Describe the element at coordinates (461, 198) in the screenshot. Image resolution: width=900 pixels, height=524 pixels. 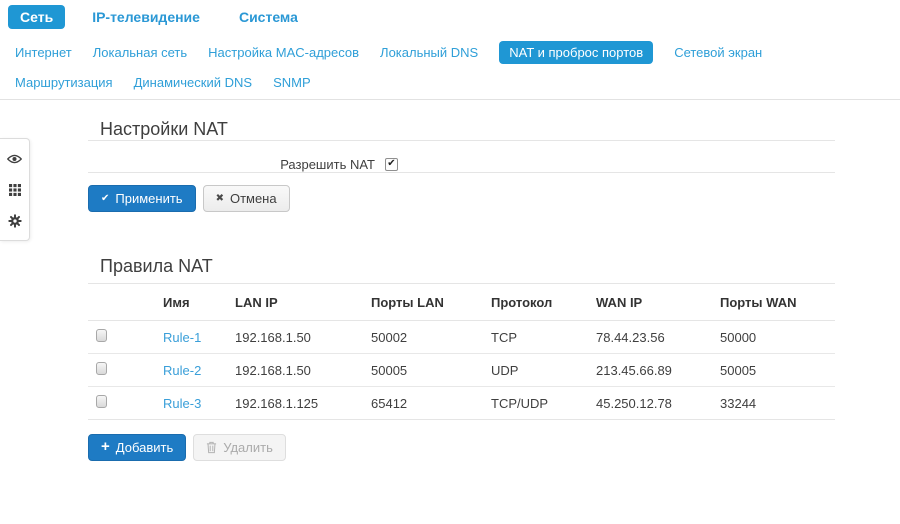
I see `settings-actions: ✔ Применить ✖ Отмена` at that location.